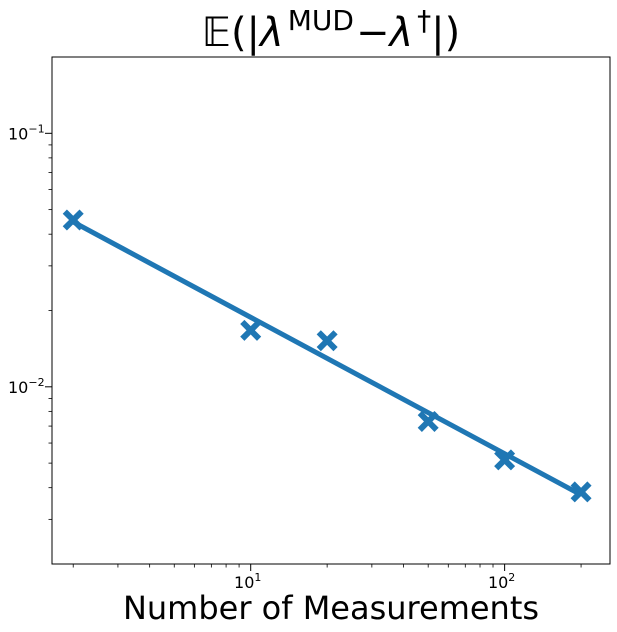  I want to click on title-open: (|, so click(245, 33).